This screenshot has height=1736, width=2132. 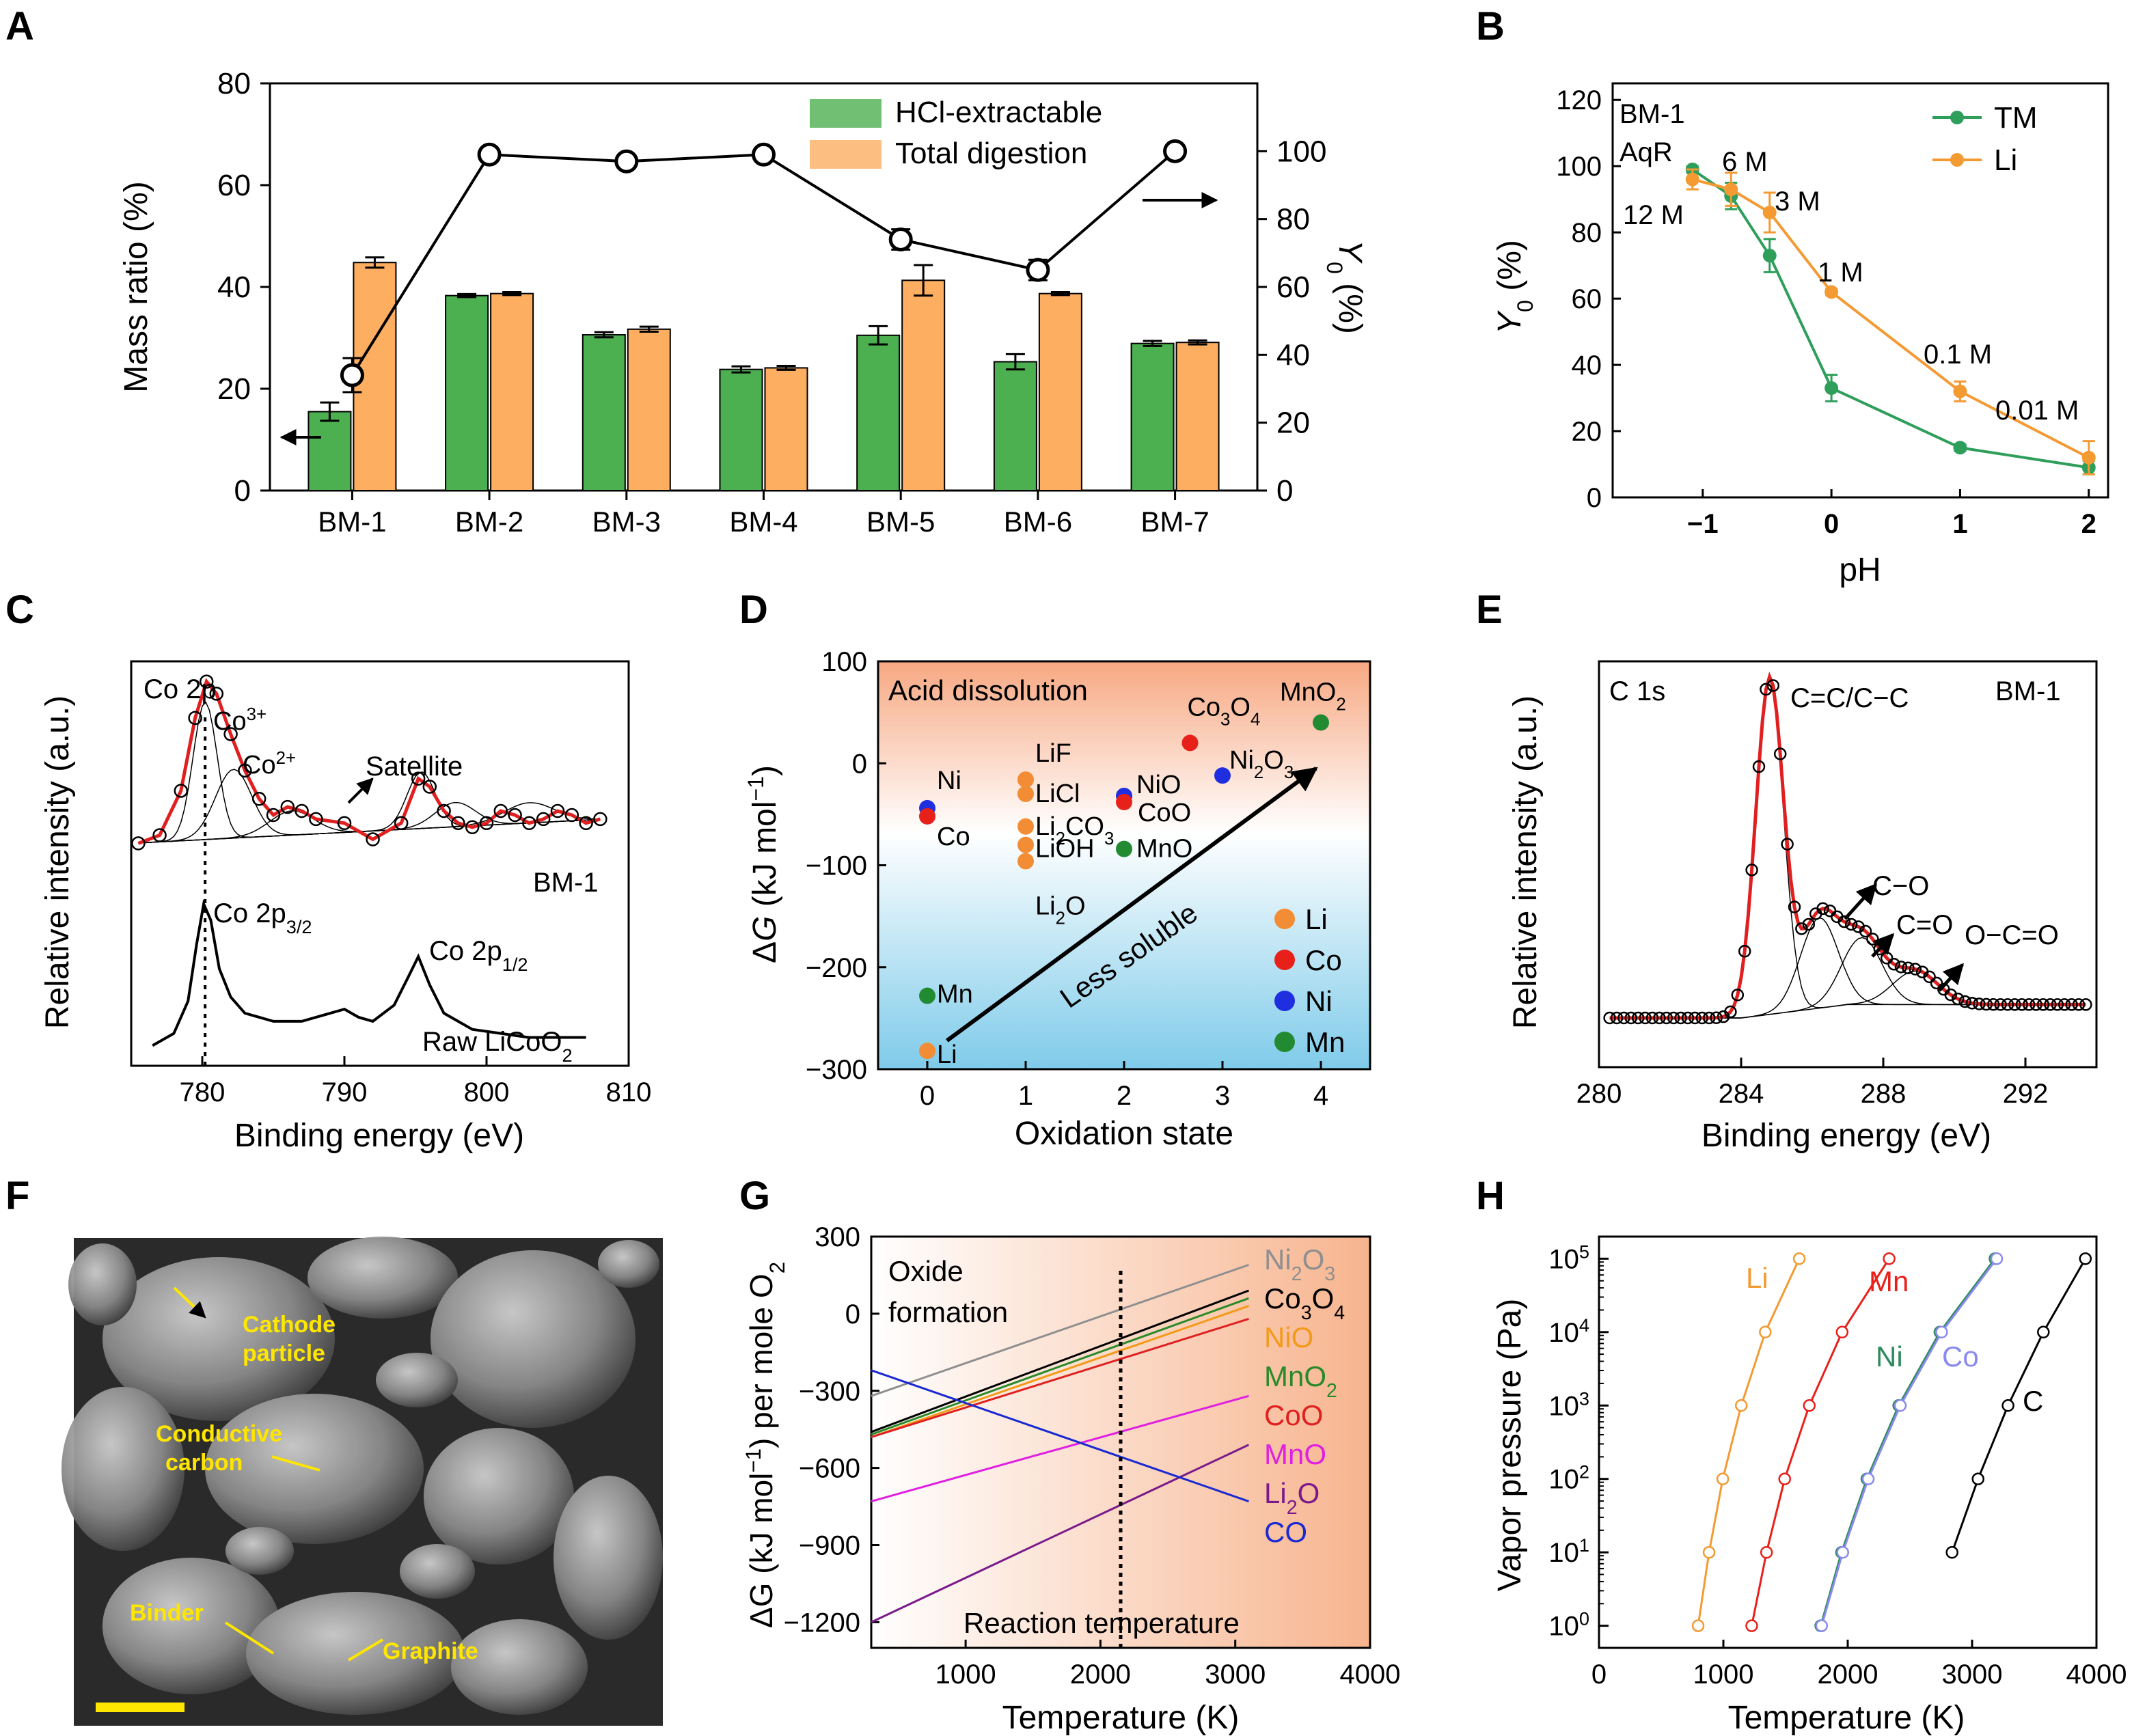 I want to click on series-line-c, so click(x=2019, y=1405).